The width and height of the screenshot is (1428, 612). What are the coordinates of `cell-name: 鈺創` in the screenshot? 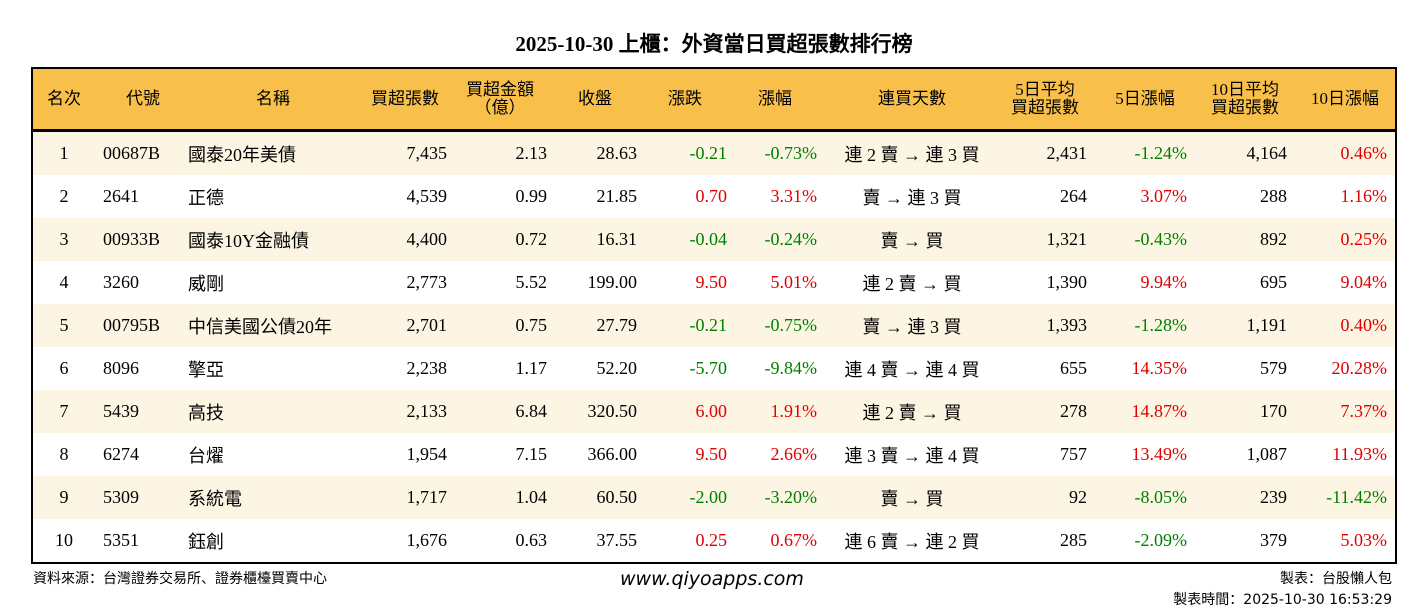 It's located at (206, 541).